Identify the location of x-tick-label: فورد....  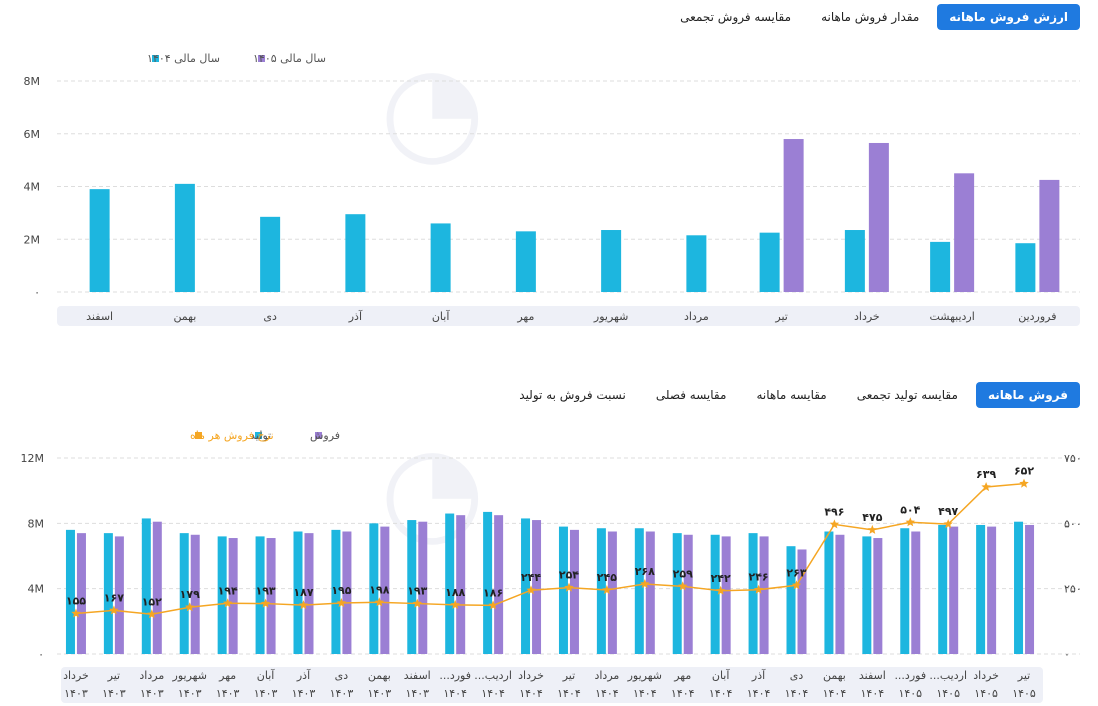
(455, 675).